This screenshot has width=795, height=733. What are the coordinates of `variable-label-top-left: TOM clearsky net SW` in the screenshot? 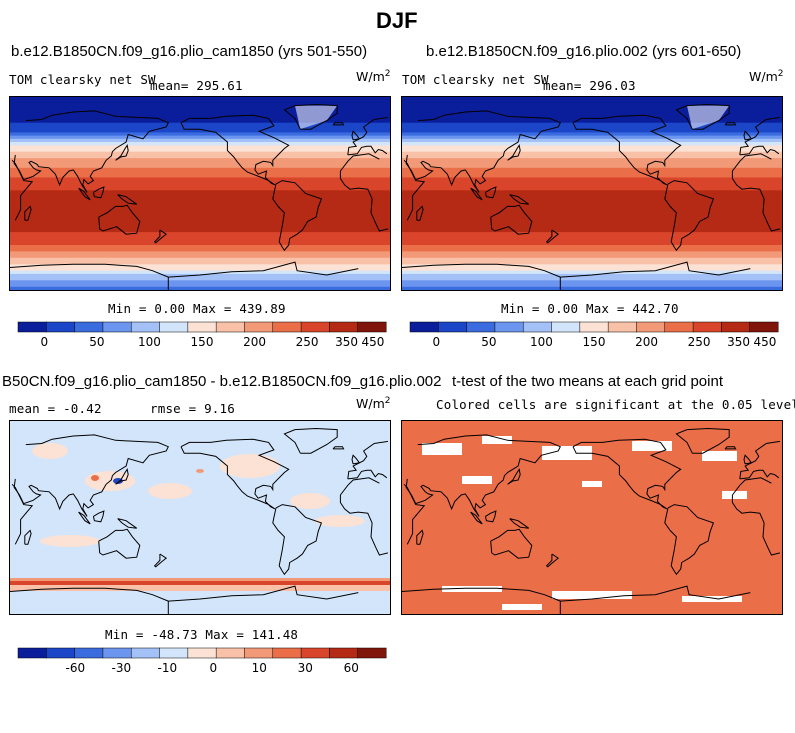 It's located at (82, 79).